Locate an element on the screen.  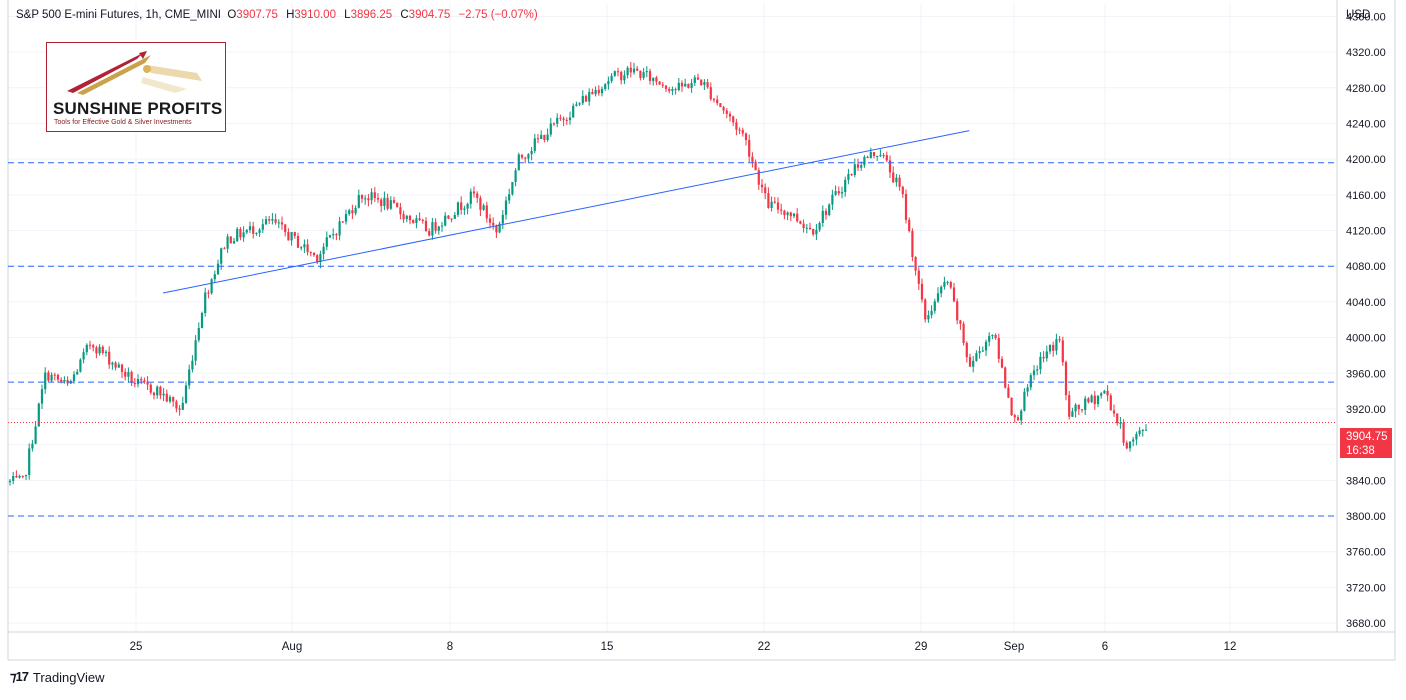
logo-name: SUNSHINE PROFITS is located at coordinates (138, 108).